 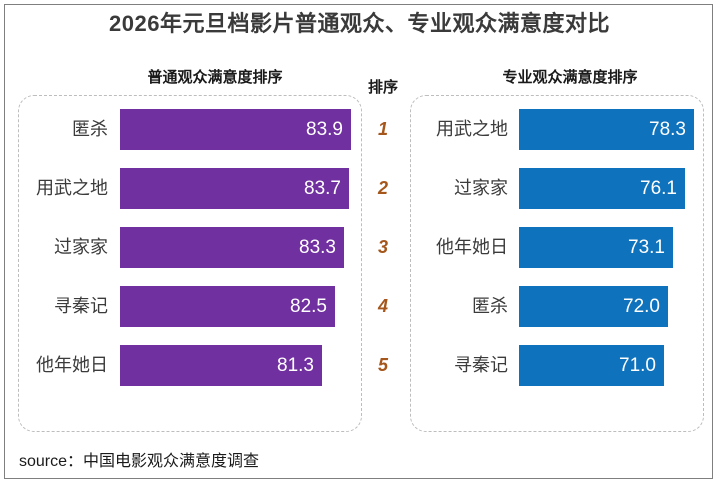 I want to click on professional-value-label: 76.1, so click(x=658, y=188).